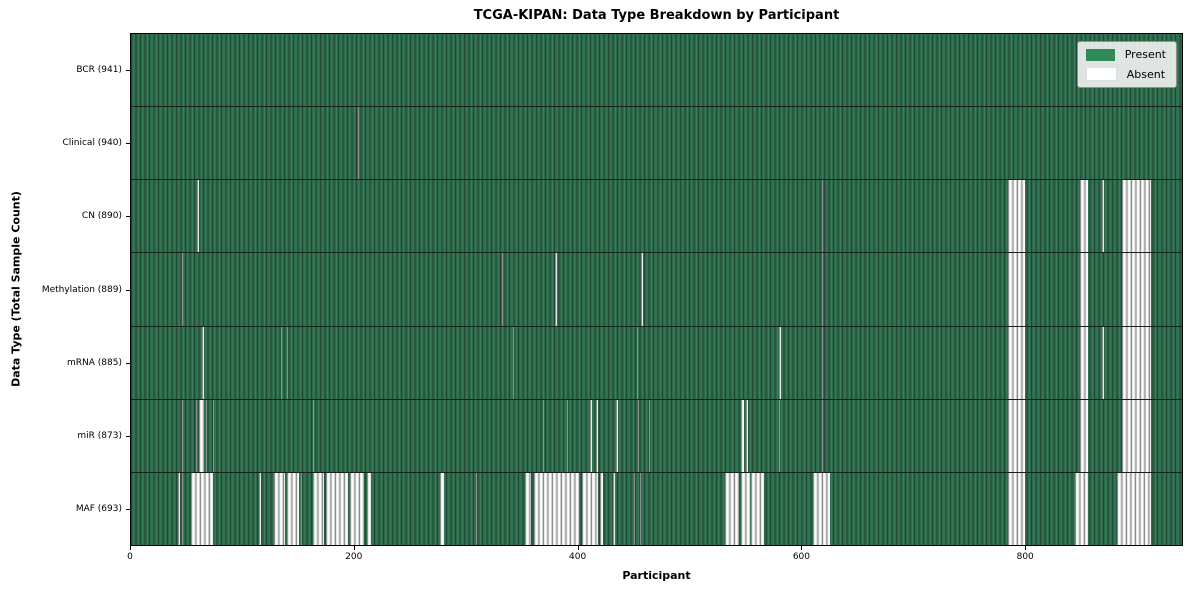 This screenshot has width=1200, height=600. I want to click on legend: Present Absent, so click(1126, 64).